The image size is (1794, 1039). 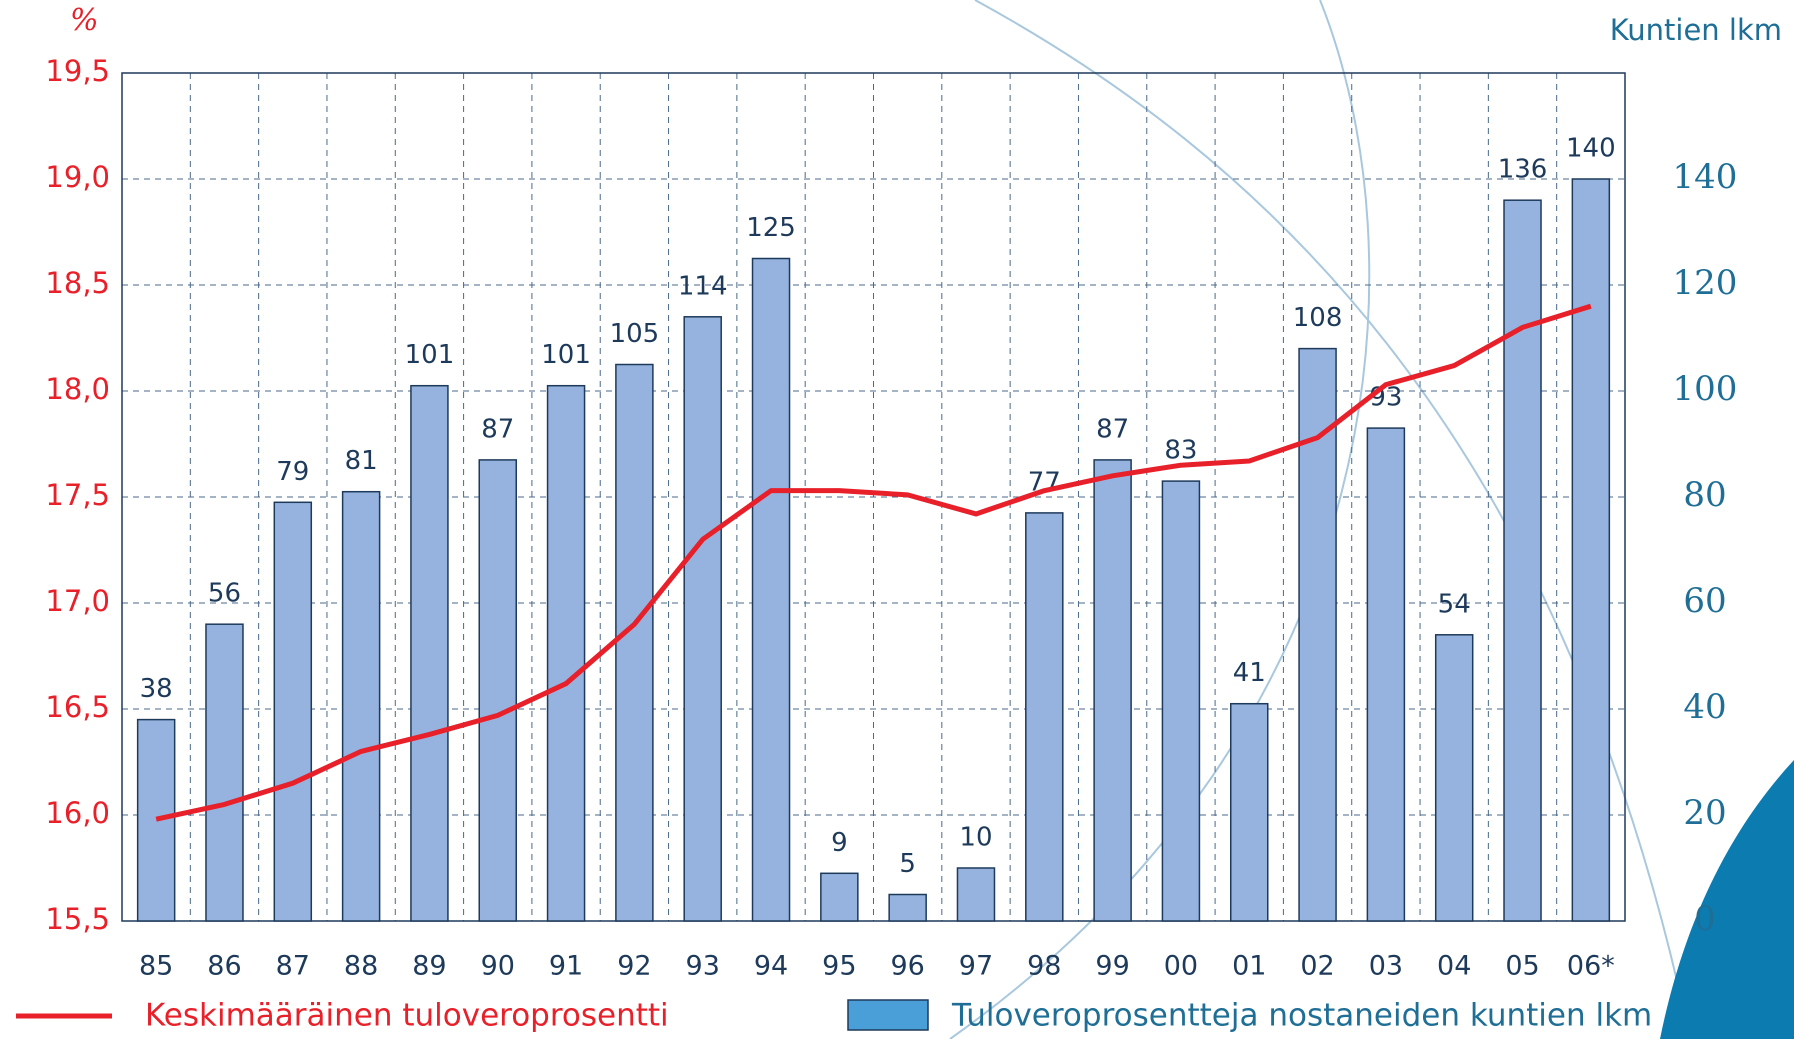 What do you see at coordinates (1318, 318) in the screenshot?
I see `bar-value-label: 108` at bounding box center [1318, 318].